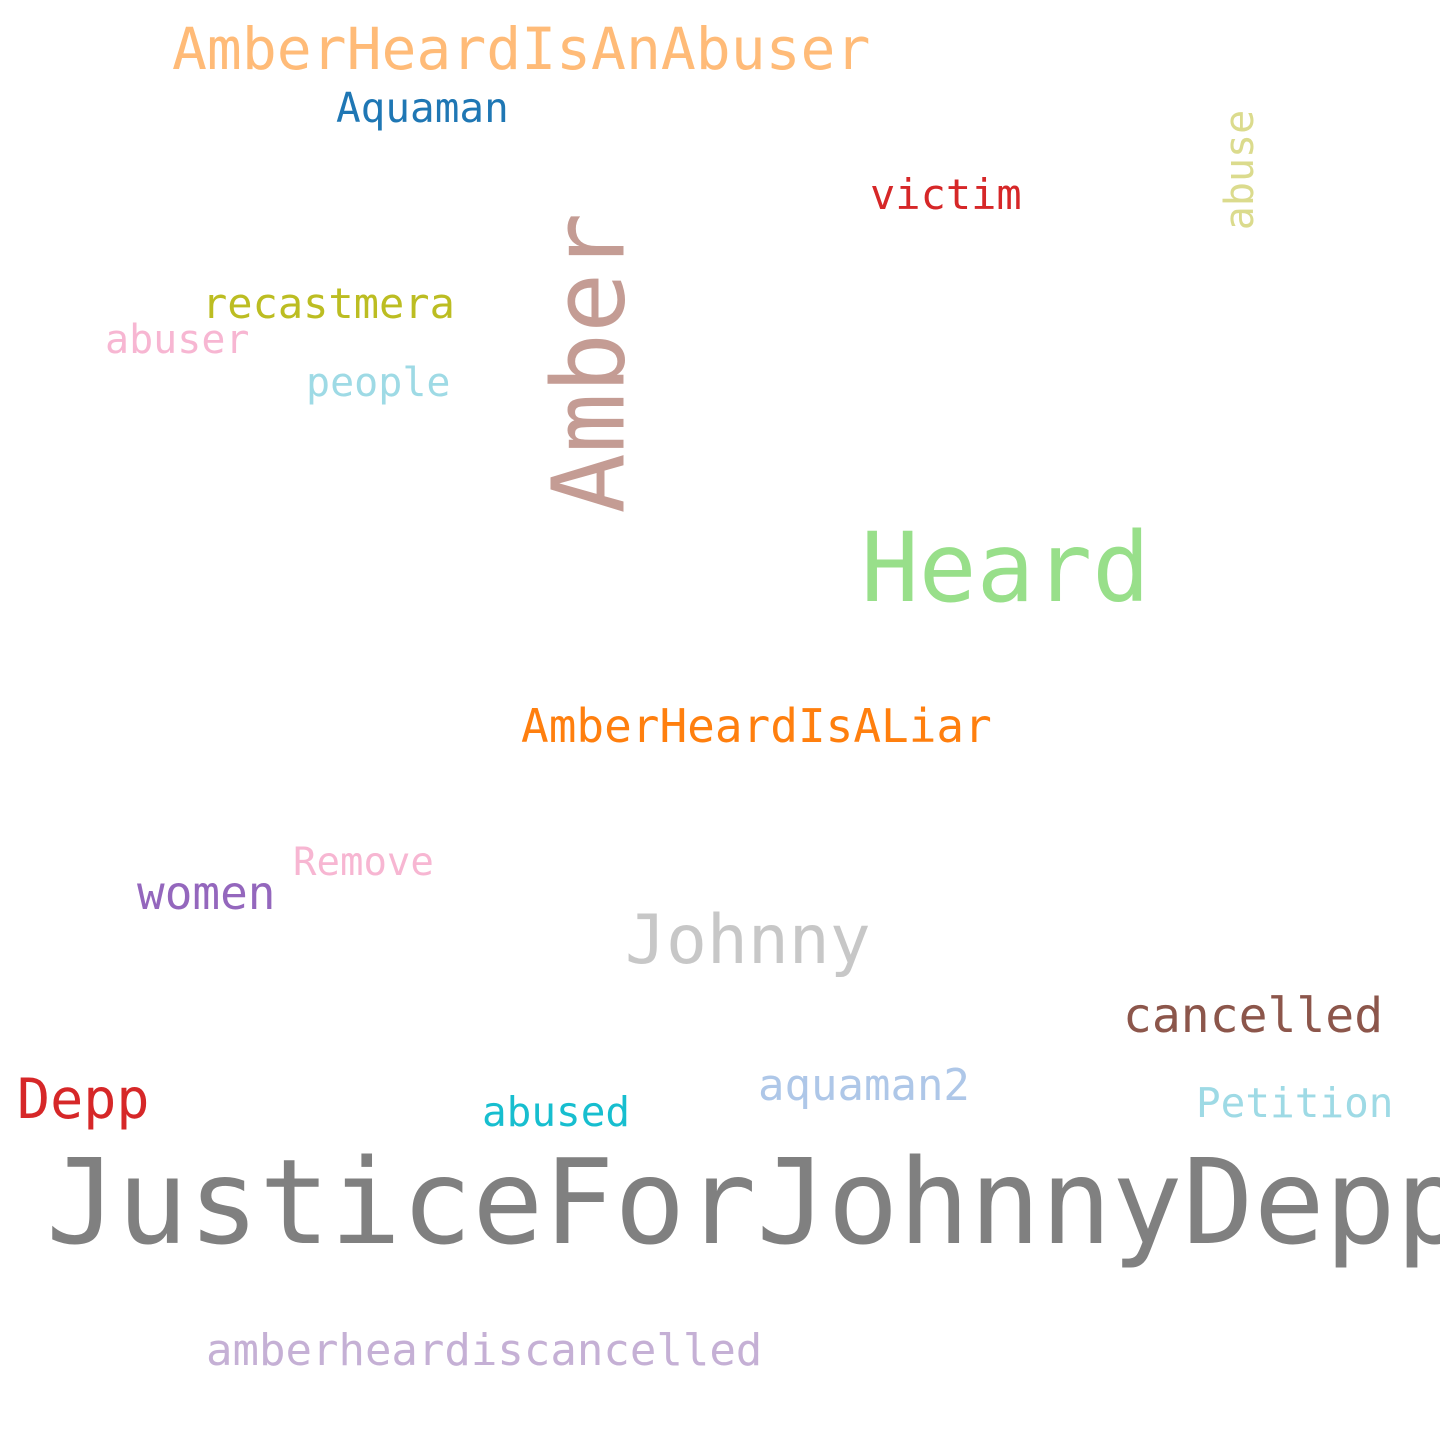  I want to click on word-johnny: Johnny, so click(748, 940).